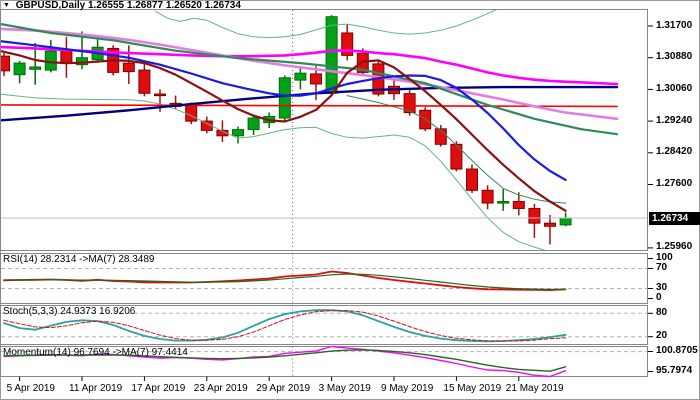 Image resolution: width=700 pixels, height=400 pixels. What do you see at coordinates (534, 388) in the screenshot?
I see `date-axis-label: 21 May 2019` at bounding box center [534, 388].